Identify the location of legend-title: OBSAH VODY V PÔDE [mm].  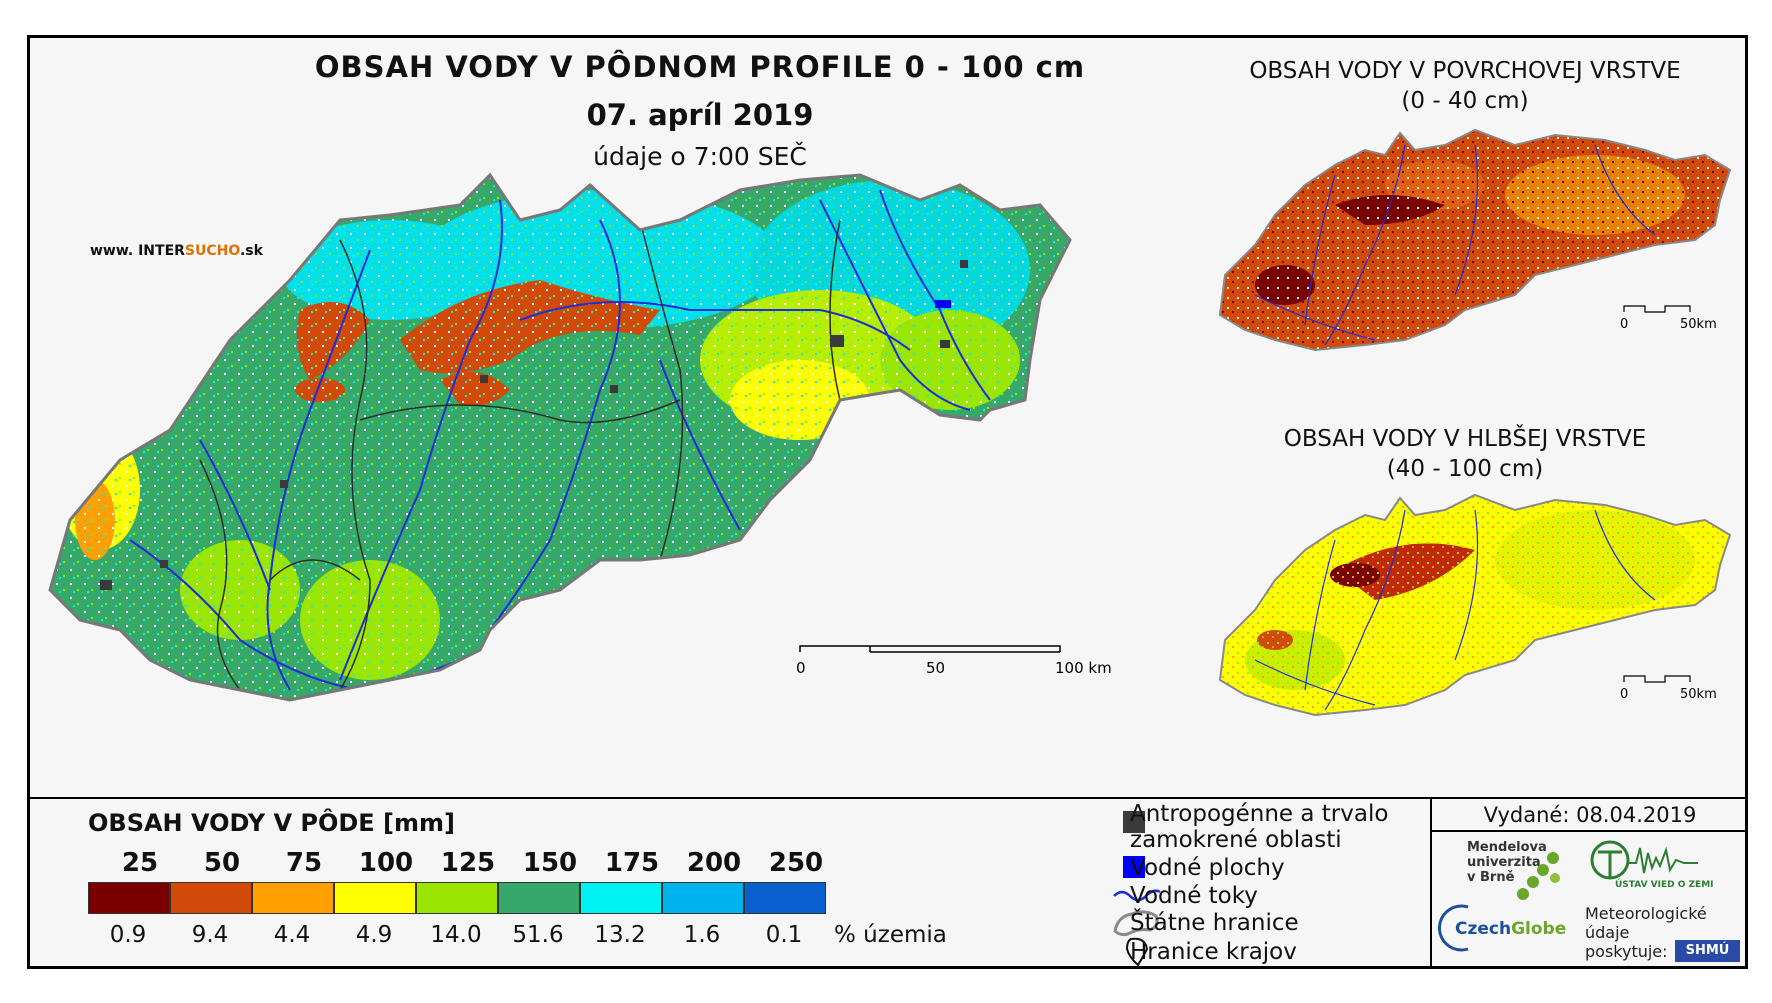
(272, 823).